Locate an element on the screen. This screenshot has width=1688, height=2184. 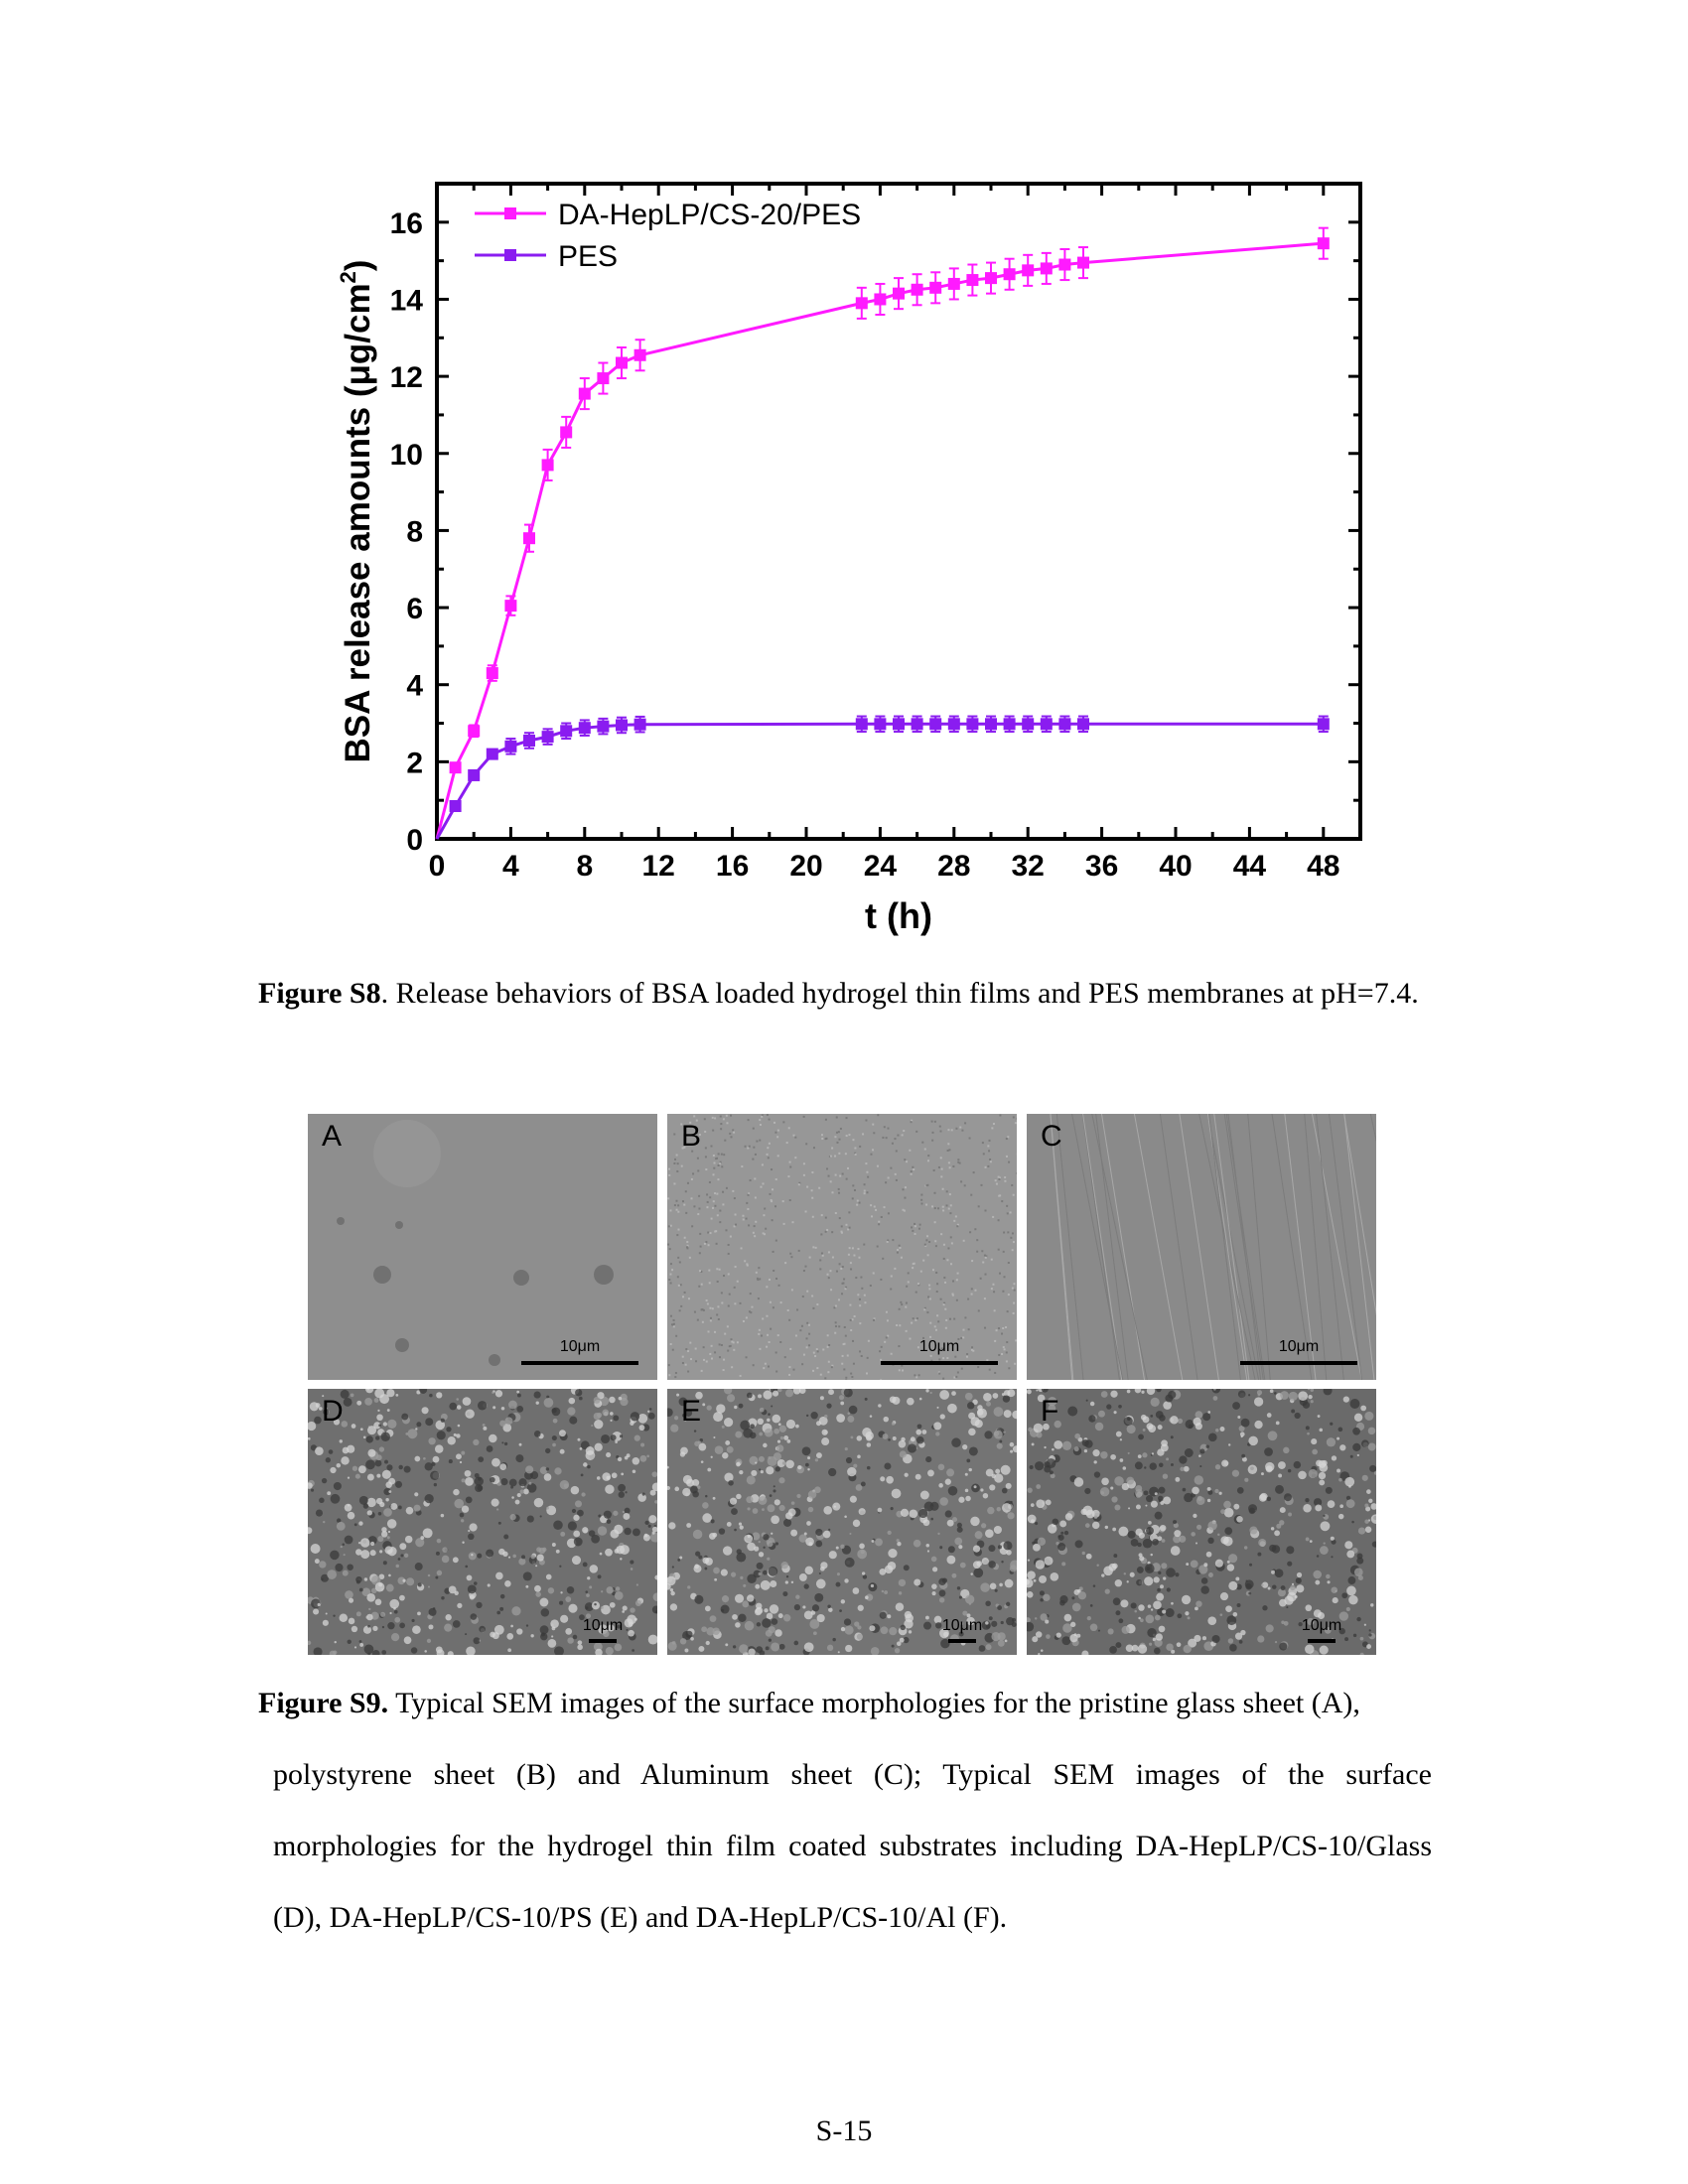
figure-s9-label: Figure S9. is located at coordinates (323, 1703).